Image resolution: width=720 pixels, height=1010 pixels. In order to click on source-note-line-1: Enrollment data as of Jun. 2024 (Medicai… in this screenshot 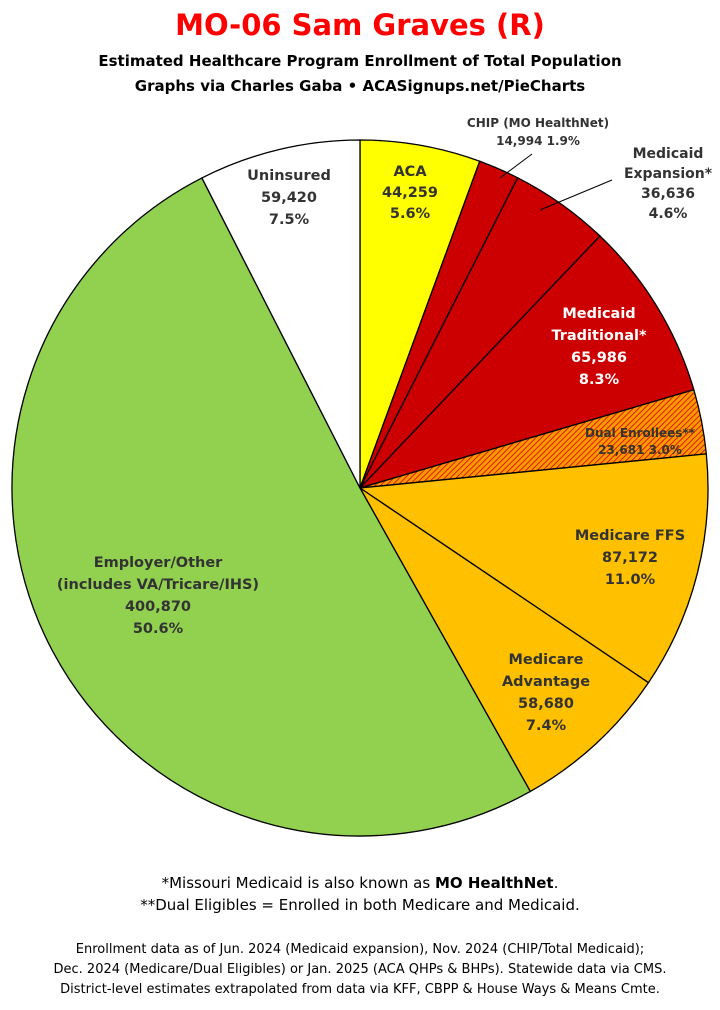, I will do `click(360, 949)`.